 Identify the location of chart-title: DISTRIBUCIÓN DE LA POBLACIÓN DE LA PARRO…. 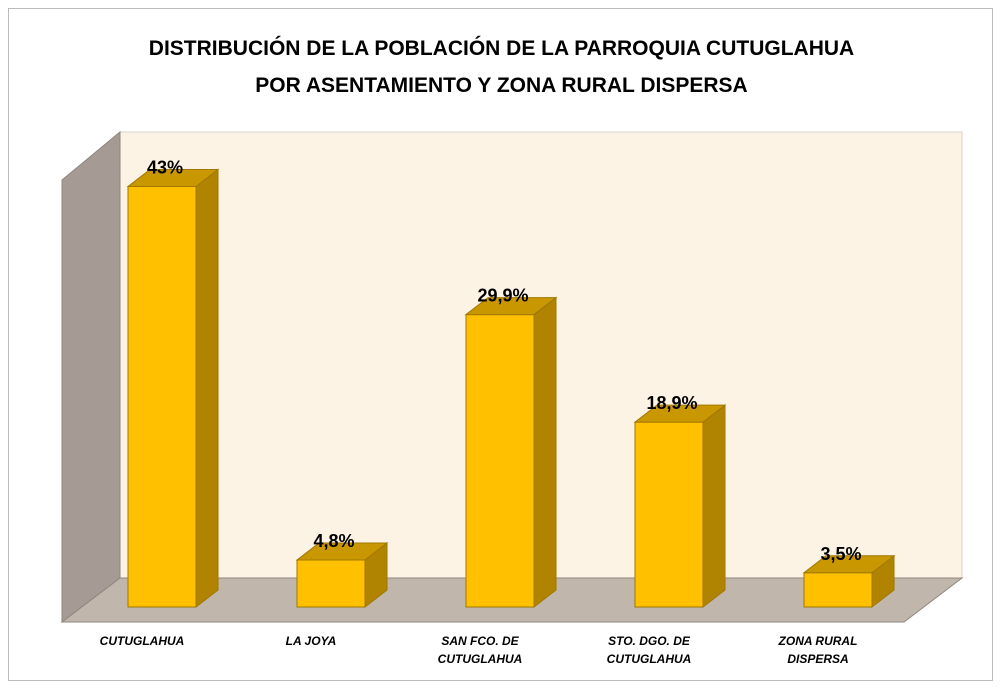
(501, 67).